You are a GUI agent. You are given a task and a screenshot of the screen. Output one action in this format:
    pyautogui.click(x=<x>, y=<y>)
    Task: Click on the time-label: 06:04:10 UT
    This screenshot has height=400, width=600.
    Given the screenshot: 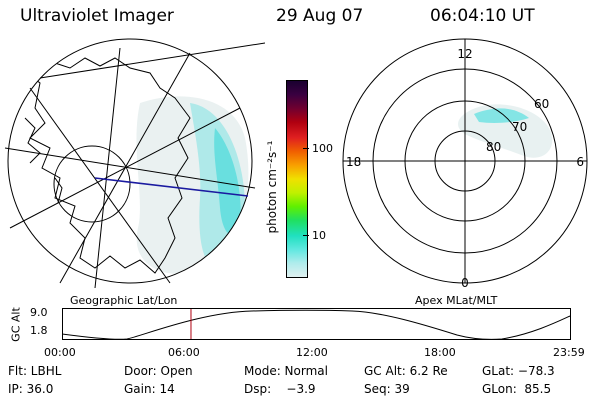 What is the action you would take?
    pyautogui.click(x=482, y=16)
    